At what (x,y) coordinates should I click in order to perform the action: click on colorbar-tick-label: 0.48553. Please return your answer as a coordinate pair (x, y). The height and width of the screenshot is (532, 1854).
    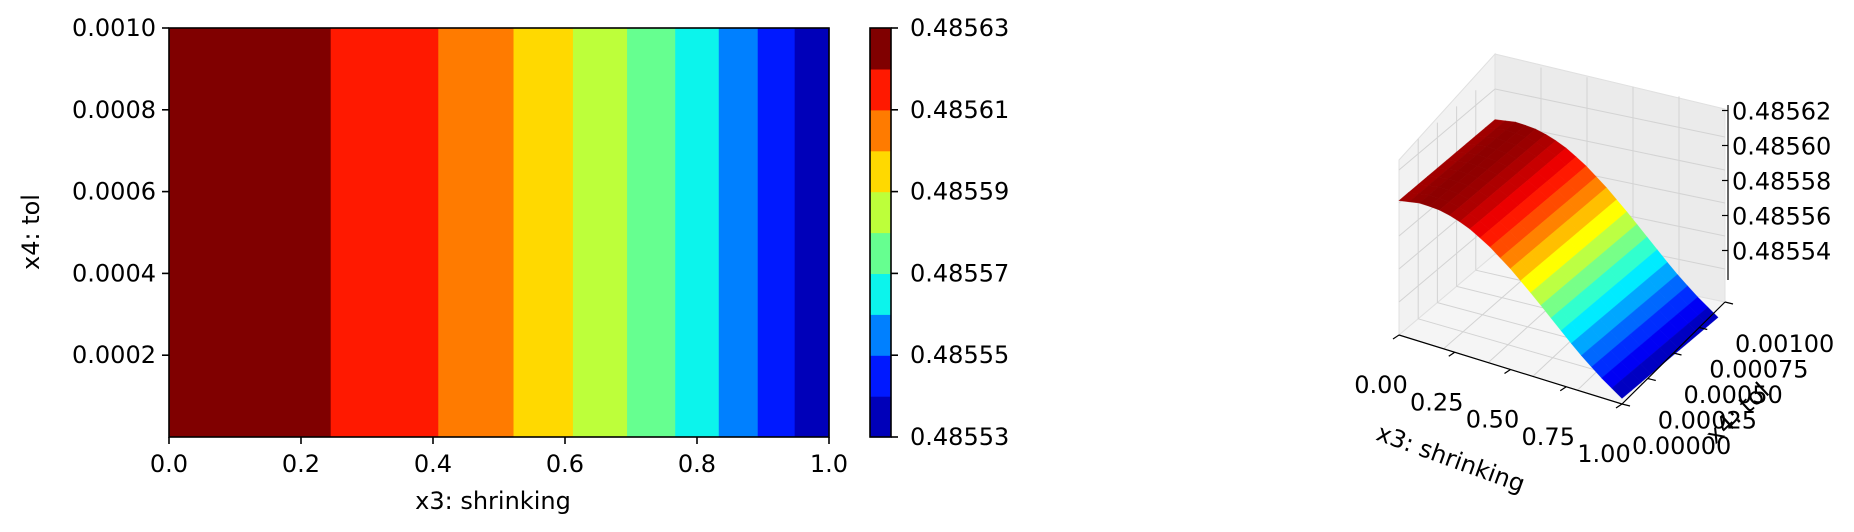
    Looking at the image, I should click on (959, 437).